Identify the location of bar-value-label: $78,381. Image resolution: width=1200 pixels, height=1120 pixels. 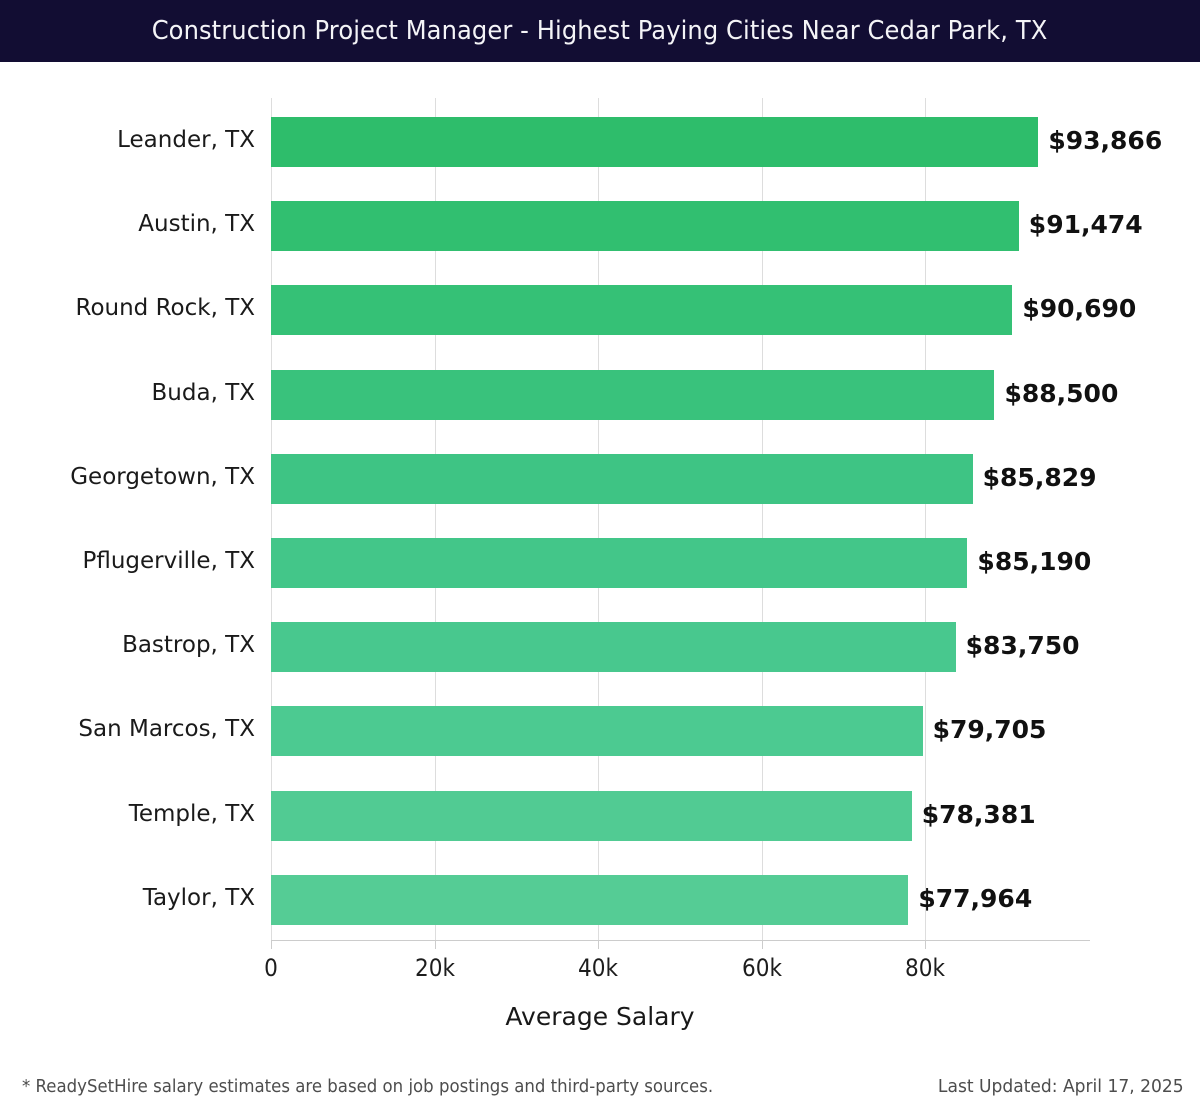
(978, 814).